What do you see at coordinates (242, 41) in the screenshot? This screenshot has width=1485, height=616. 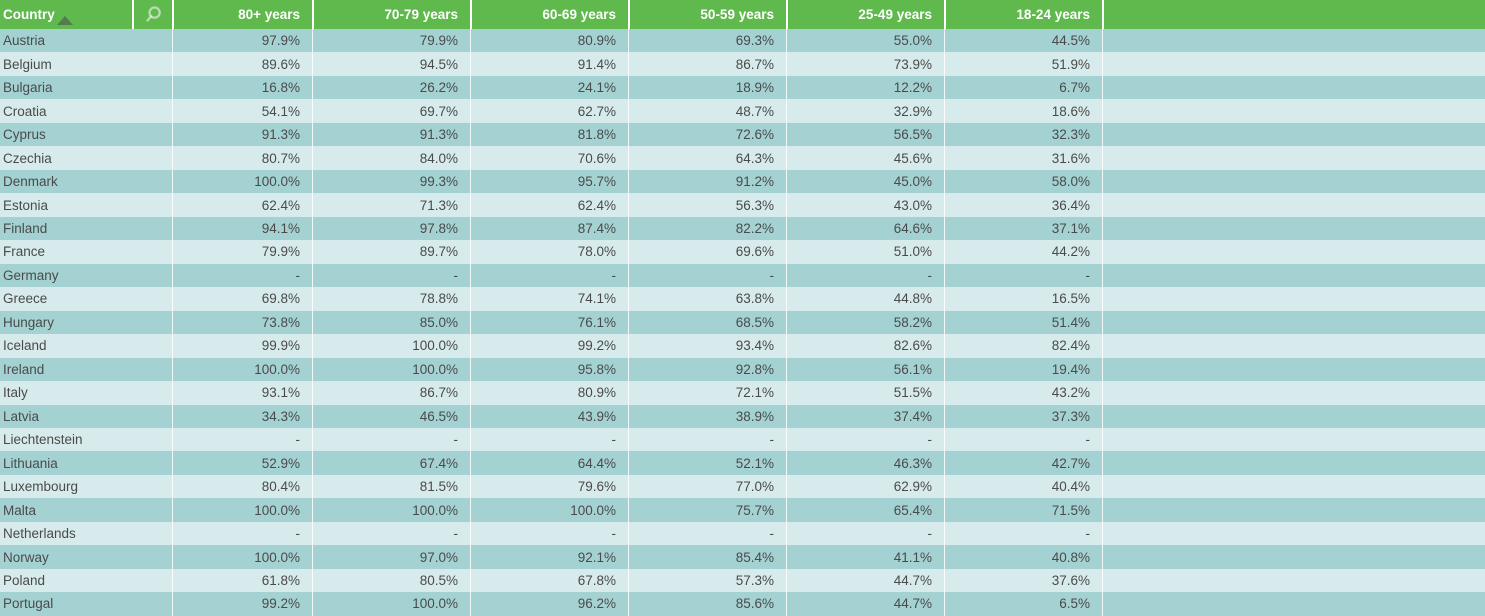 I see `value-cell: 97.9%` at bounding box center [242, 41].